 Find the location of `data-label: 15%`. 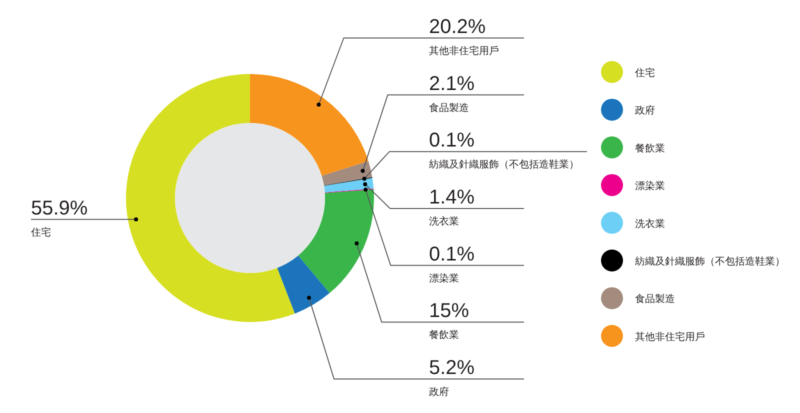

data-label: 15% is located at coordinates (449, 311).